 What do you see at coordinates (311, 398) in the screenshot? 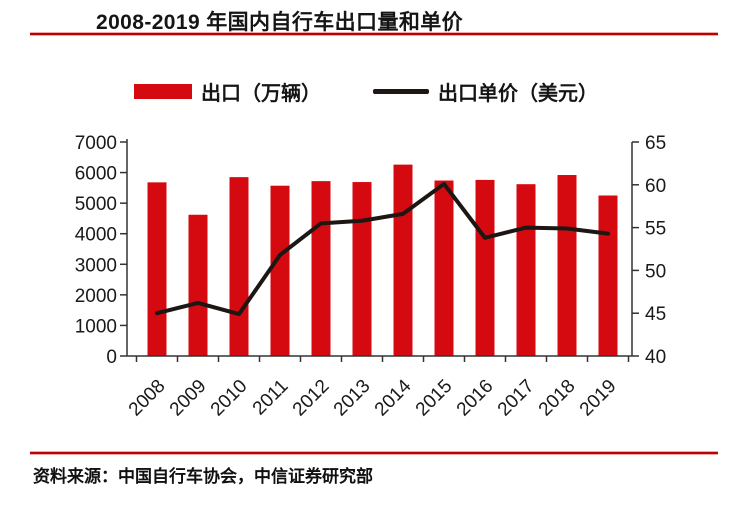
I see `x-axis-tick-label-2012: 2012` at bounding box center [311, 398].